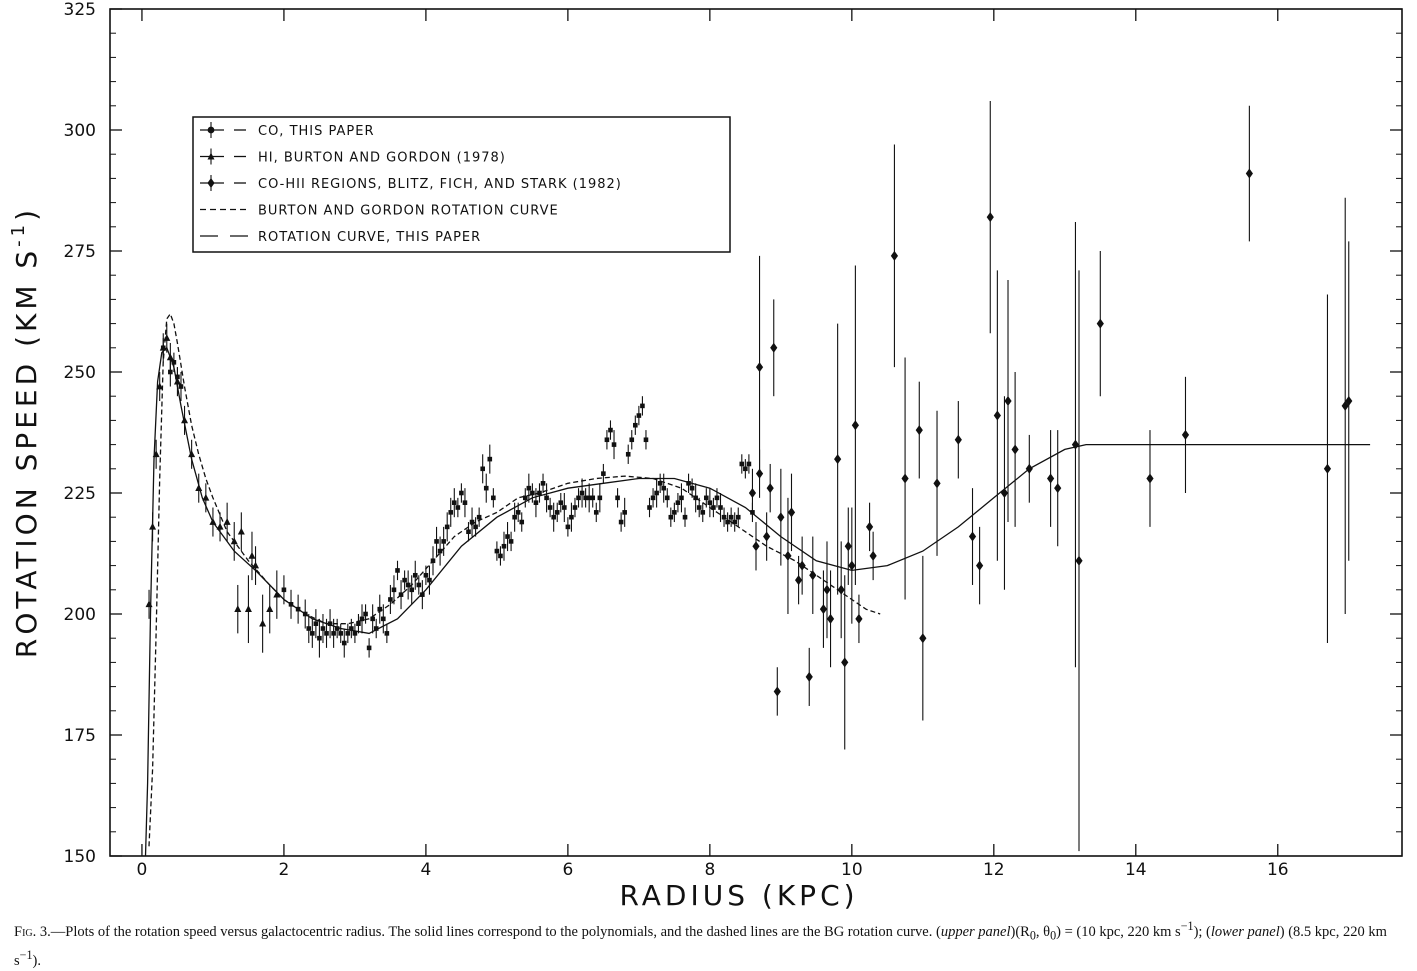 The image size is (1417, 971). What do you see at coordinates (316, 131) in the screenshot?
I see `legend-label: CO, THIS PAPER` at bounding box center [316, 131].